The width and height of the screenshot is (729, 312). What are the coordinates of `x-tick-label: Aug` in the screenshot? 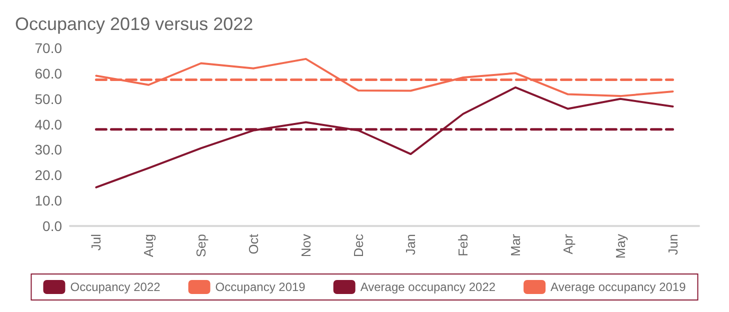 It's located at (148, 246).